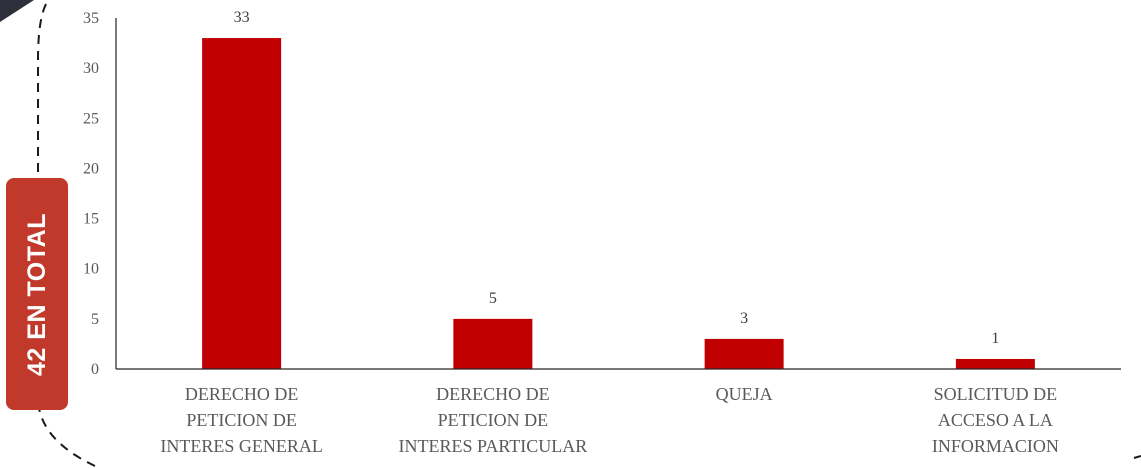 This screenshot has height=468, width=1141. What do you see at coordinates (995, 446) in the screenshot?
I see `x-category-label: INFORMACION` at bounding box center [995, 446].